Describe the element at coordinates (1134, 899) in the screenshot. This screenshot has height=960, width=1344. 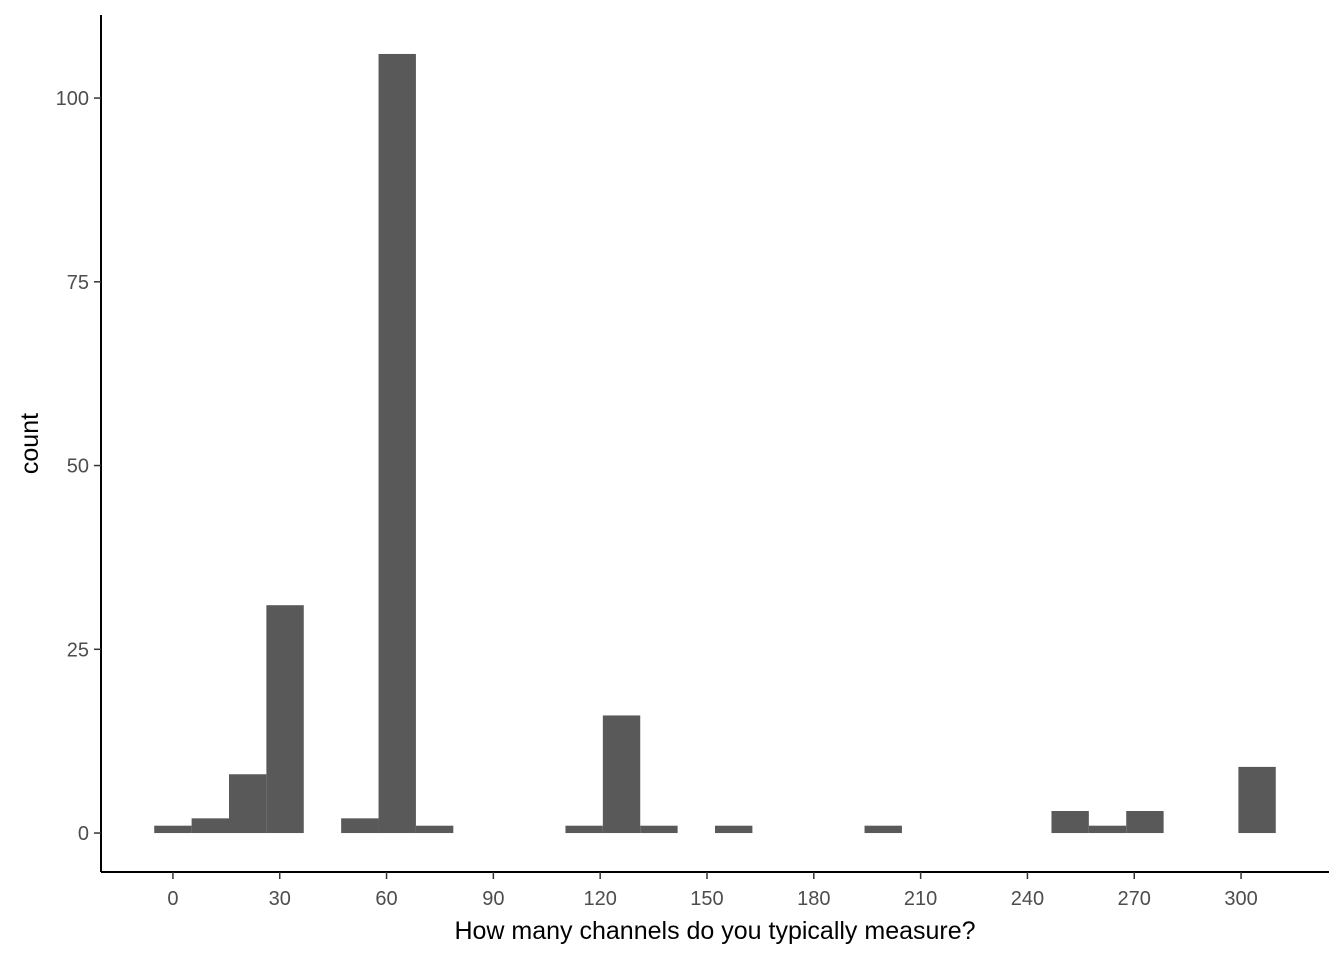
I see `x-tick-label: 270` at that location.